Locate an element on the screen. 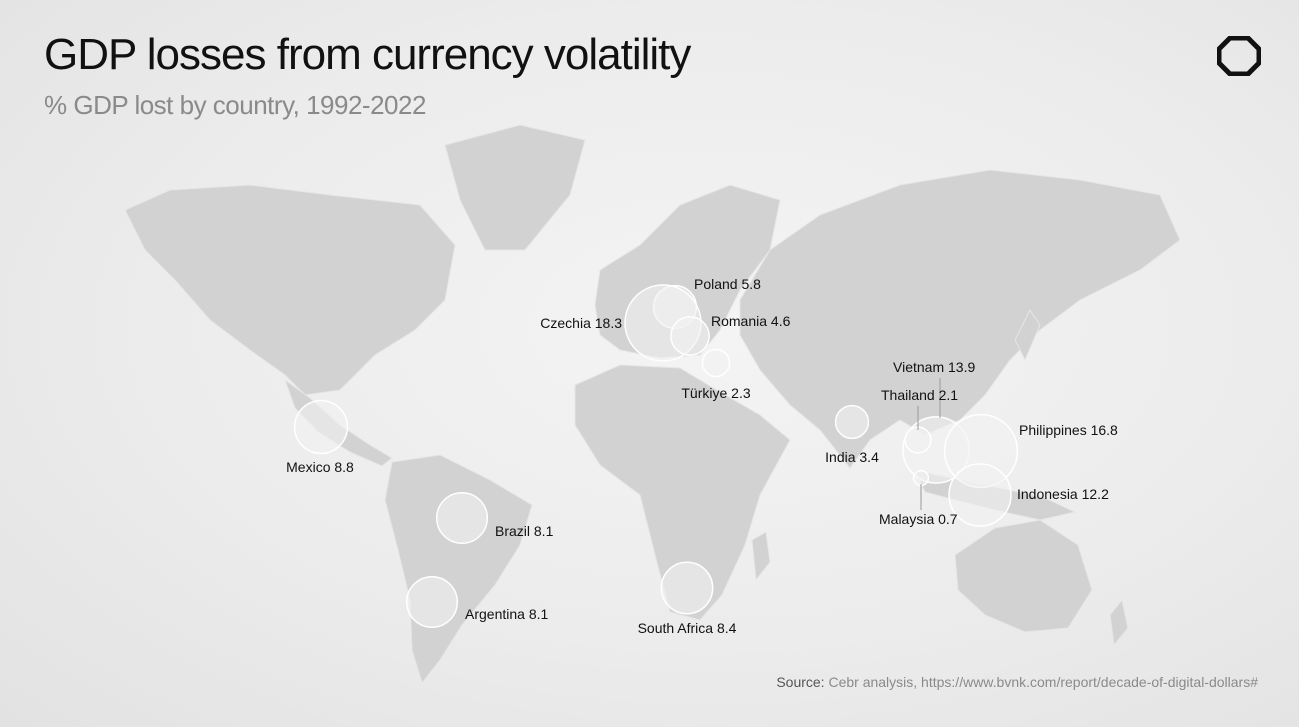  octagon-logo-icon is located at coordinates (1239, 56).